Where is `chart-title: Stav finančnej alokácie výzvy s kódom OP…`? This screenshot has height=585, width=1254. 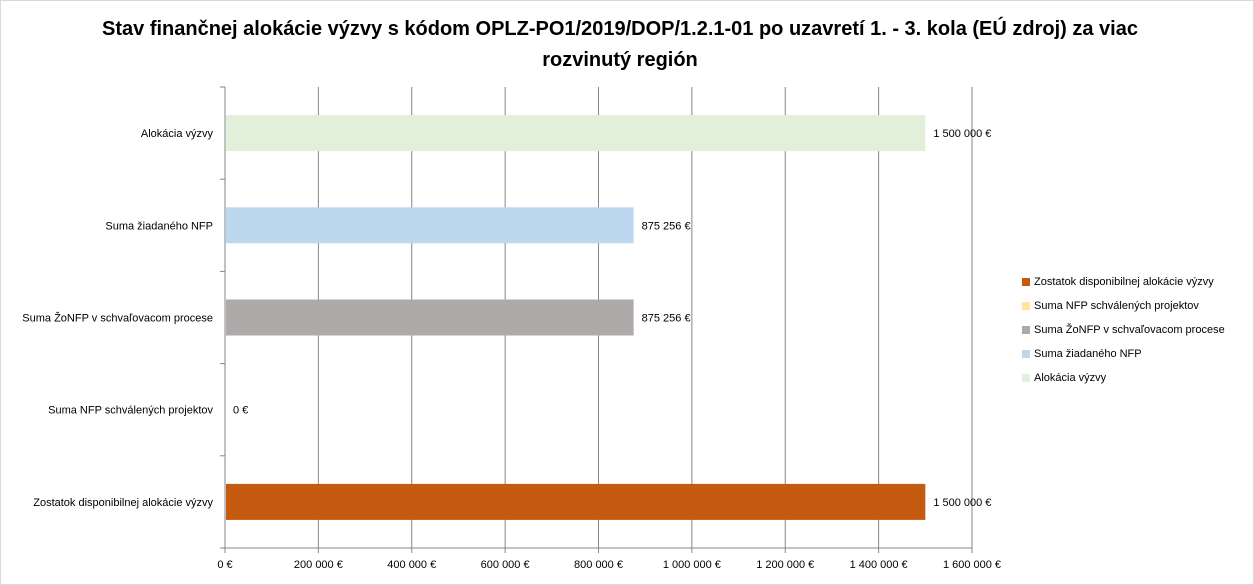
chart-title: Stav finančnej alokácie výzvy s kódom OP… is located at coordinates (620, 44).